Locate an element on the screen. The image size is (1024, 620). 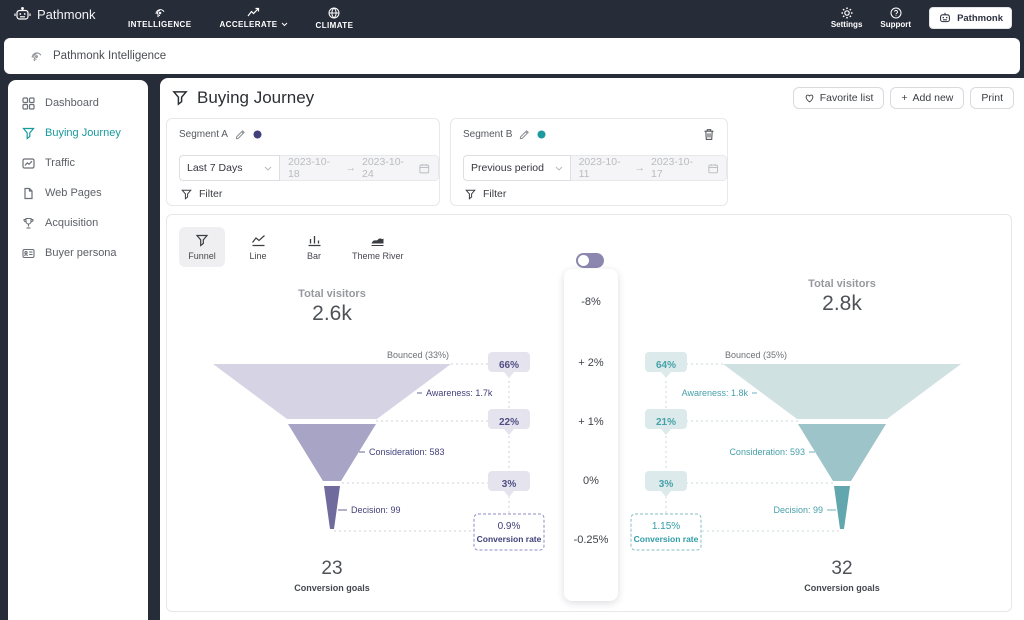
segment-b-period-select: Previous period is located at coordinates (517, 168).